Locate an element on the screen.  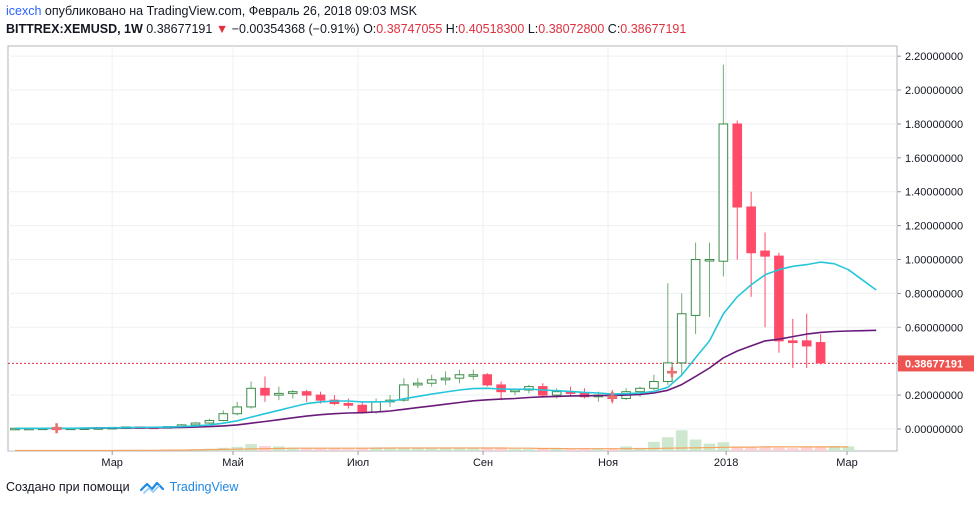
tradingview-brand-link: TradingView is located at coordinates (204, 487).